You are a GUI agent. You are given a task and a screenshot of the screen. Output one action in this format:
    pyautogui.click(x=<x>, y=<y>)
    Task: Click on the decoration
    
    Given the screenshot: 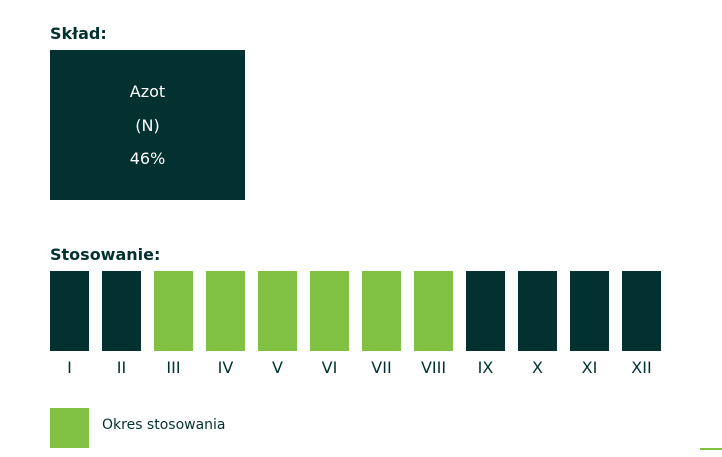 What is the action you would take?
    pyautogui.click(x=711, y=449)
    